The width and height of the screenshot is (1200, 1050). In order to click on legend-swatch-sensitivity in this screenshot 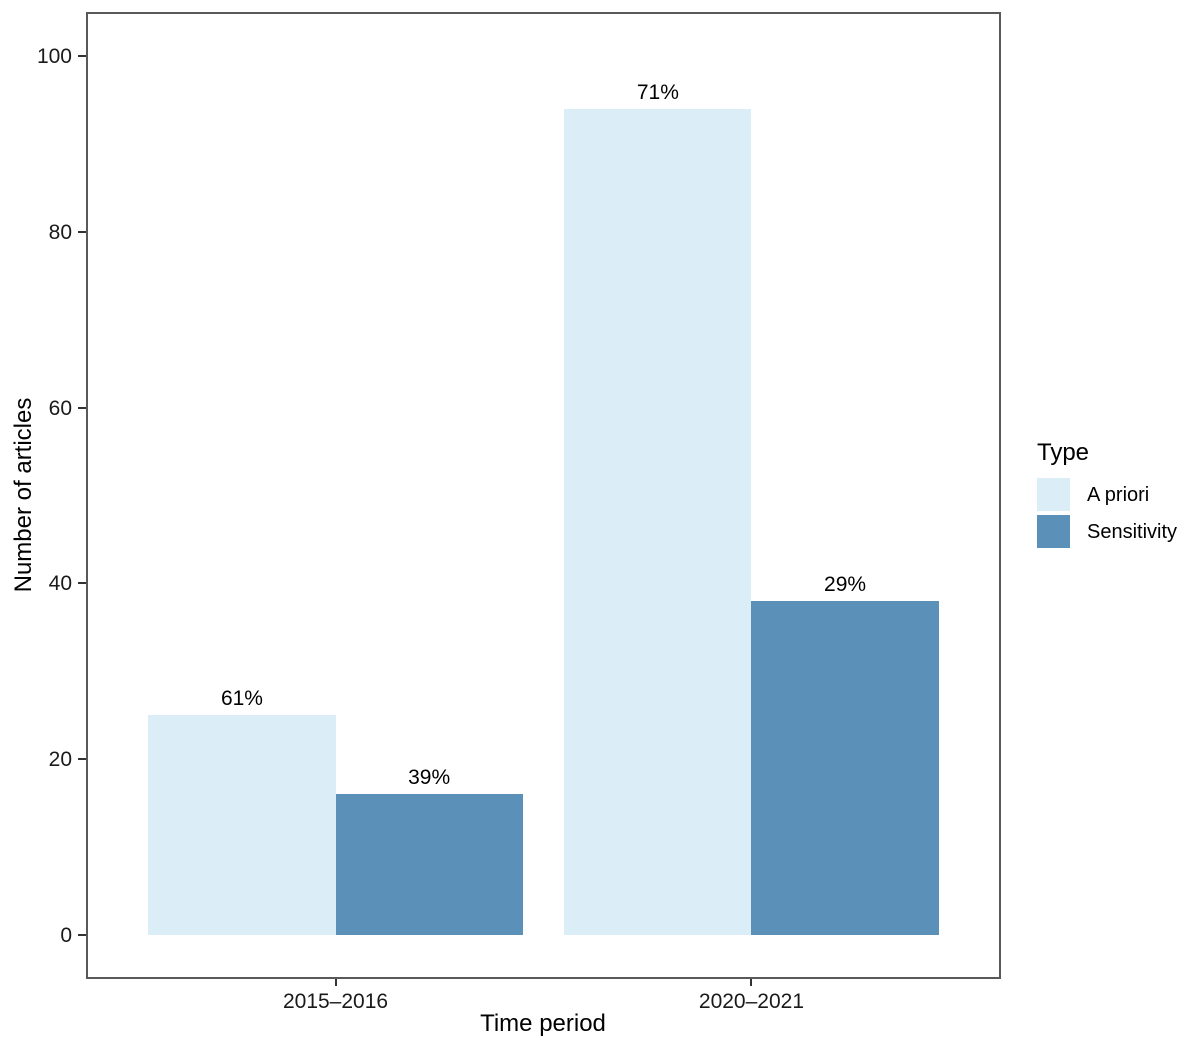, I will do `click(1053, 531)`.